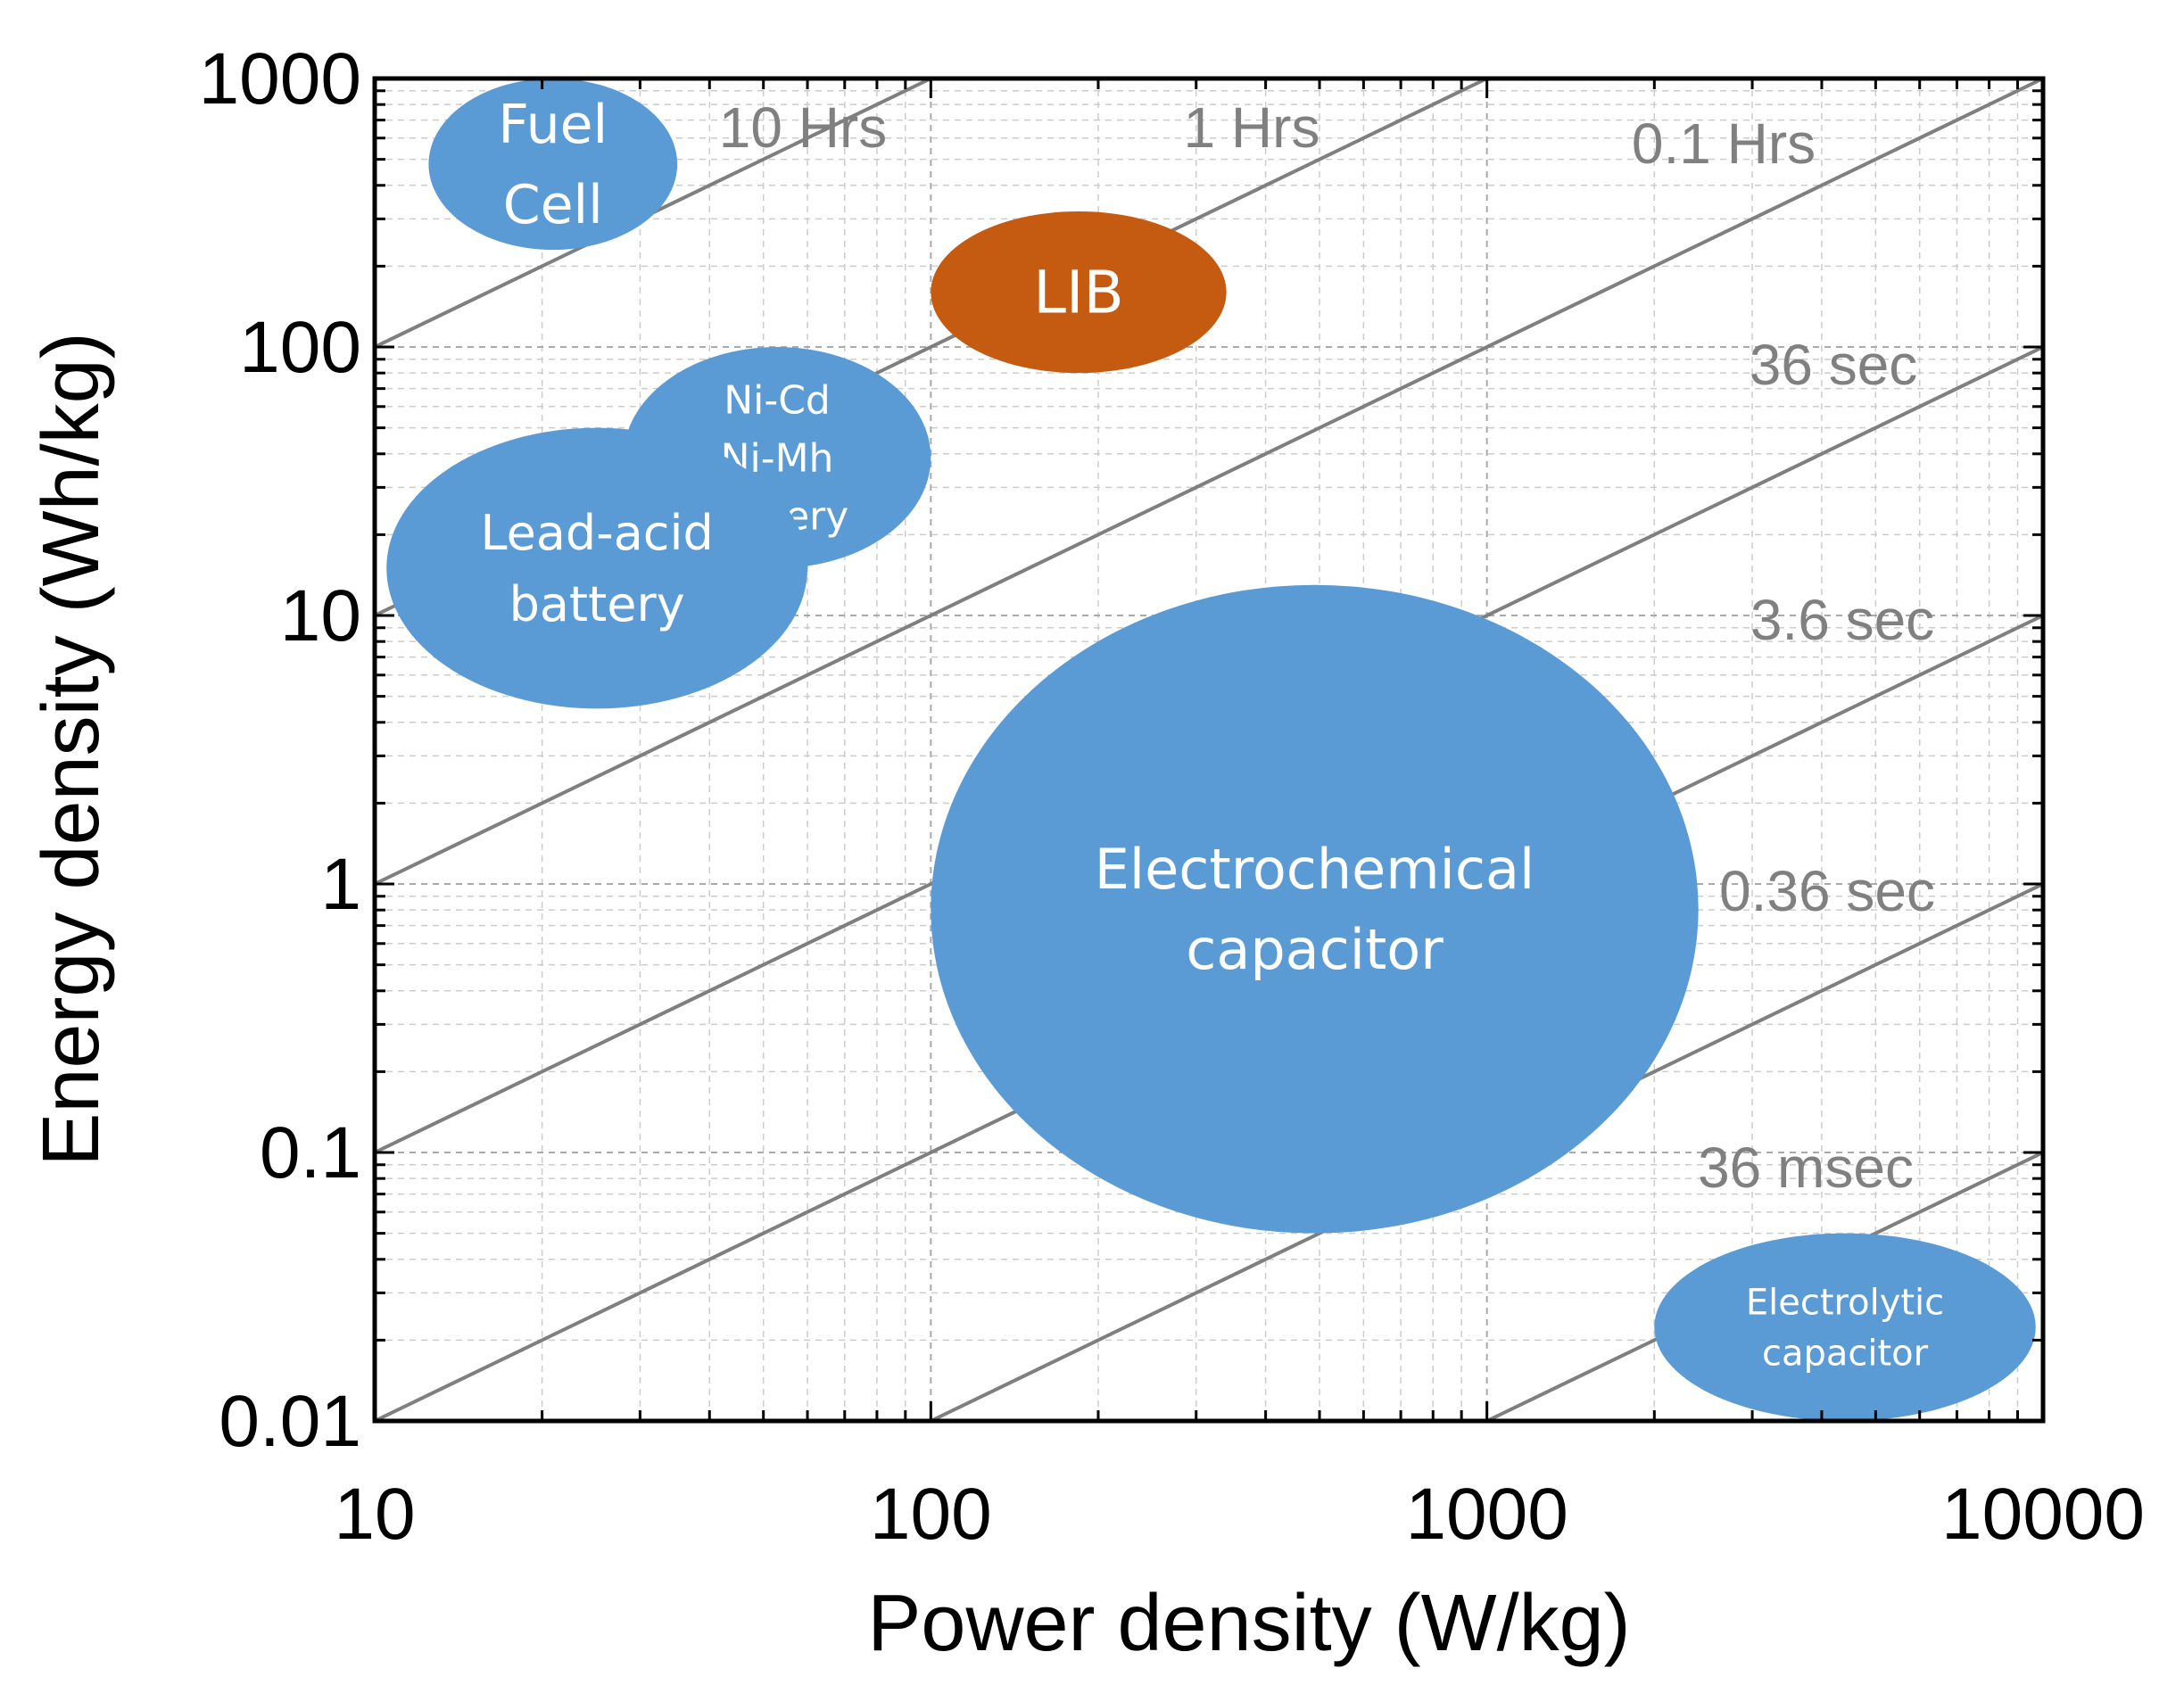 This screenshot has height=1685, width=2184. I want to click on y-tick-label: 1, so click(341, 884).